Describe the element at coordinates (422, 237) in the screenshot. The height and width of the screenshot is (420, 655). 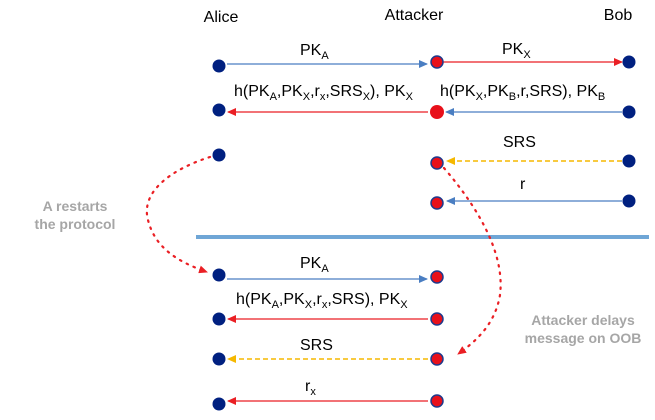
I see `phase-separator` at that location.